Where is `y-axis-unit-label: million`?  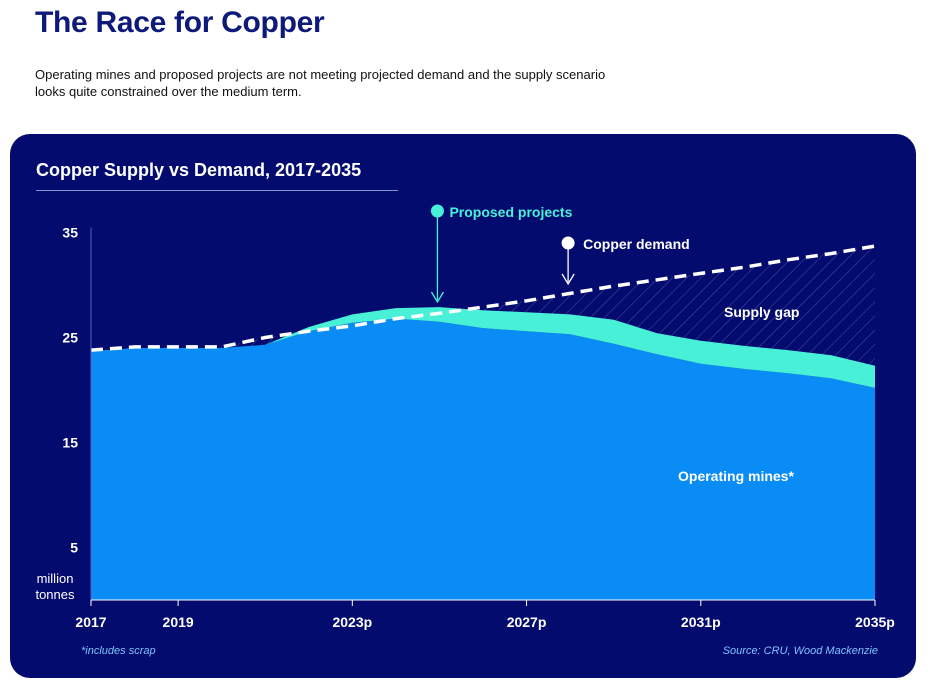
y-axis-unit-label: million is located at coordinates (55, 578).